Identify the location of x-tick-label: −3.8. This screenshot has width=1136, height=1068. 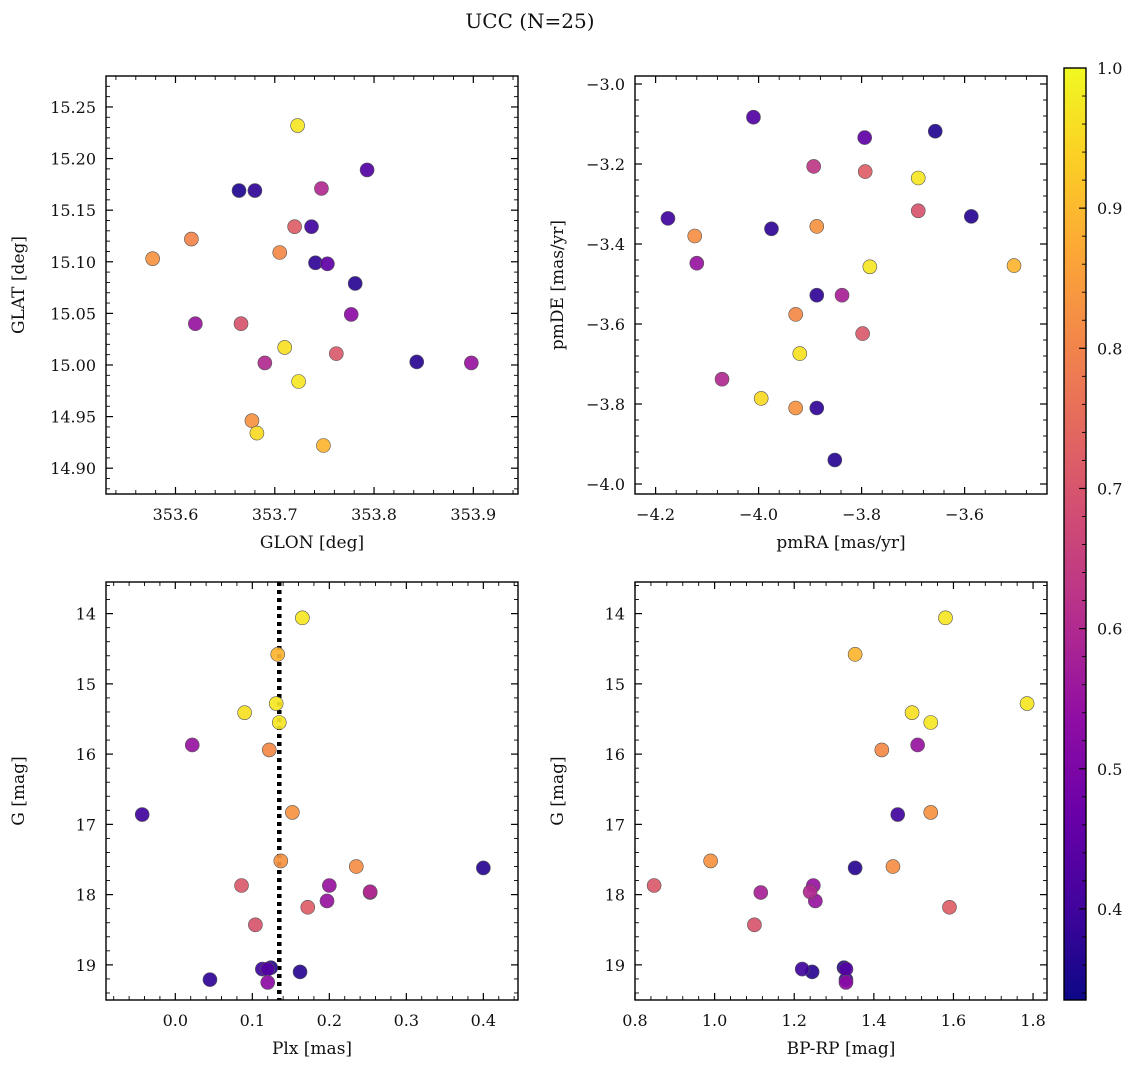
(861, 514).